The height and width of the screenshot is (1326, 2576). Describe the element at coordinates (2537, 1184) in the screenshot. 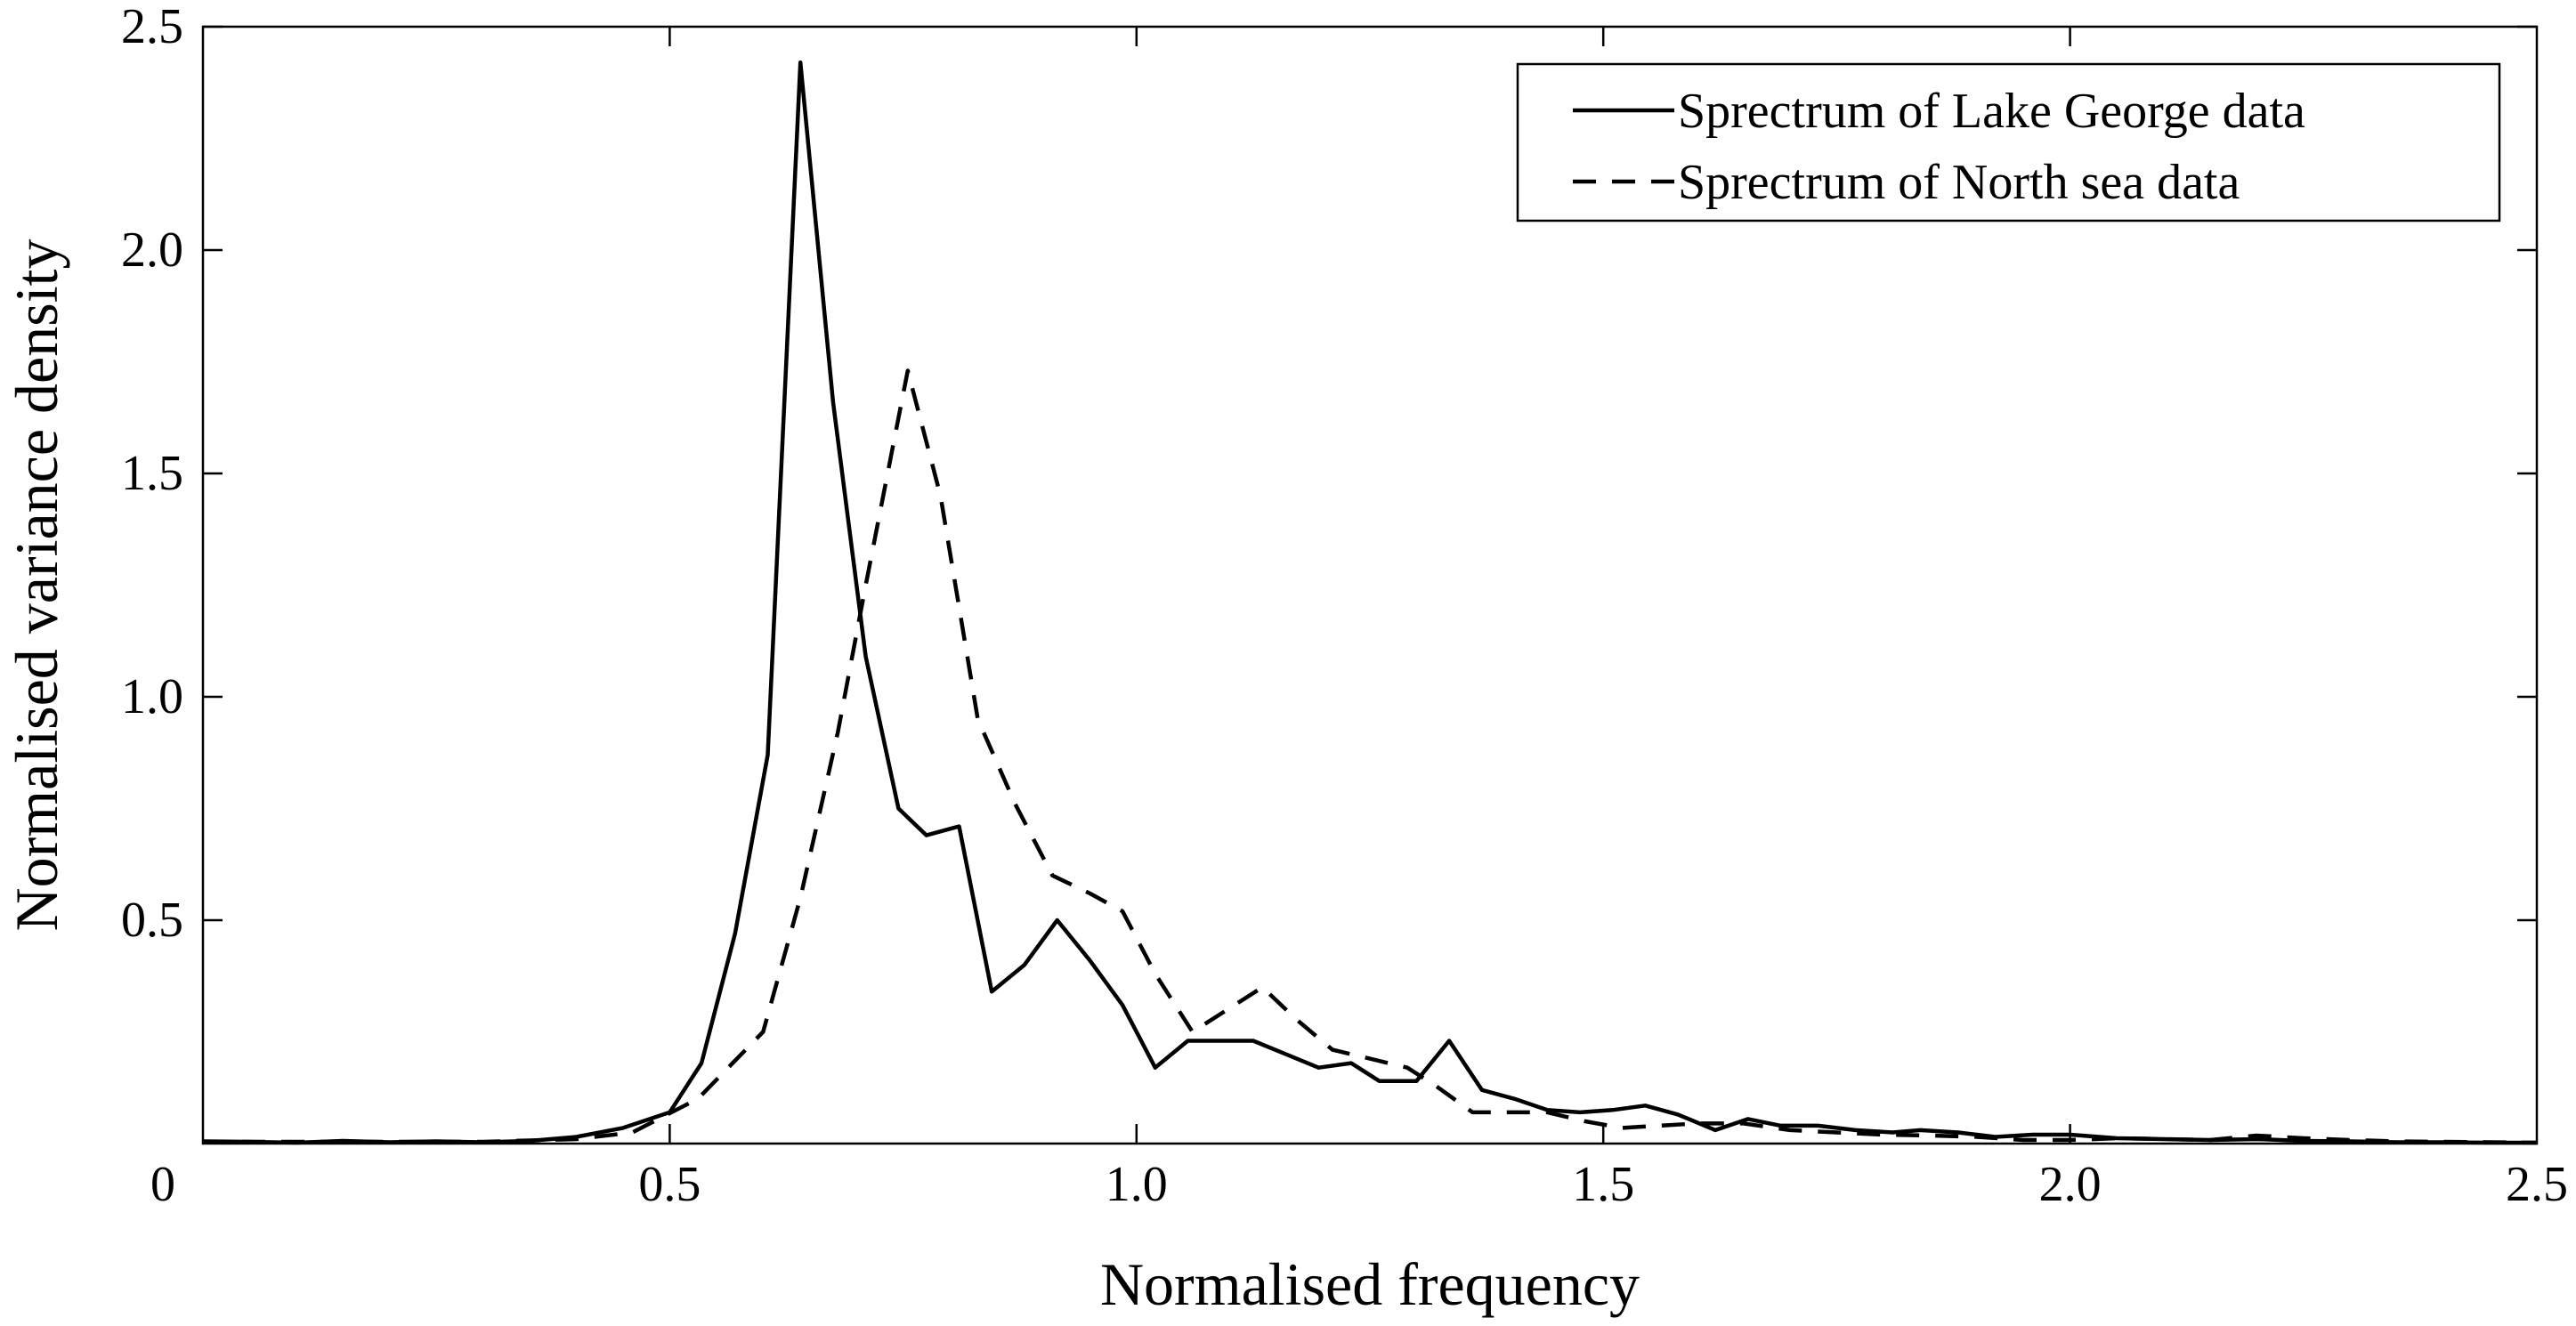

I see `x-tick-label-end: 2.5` at that location.